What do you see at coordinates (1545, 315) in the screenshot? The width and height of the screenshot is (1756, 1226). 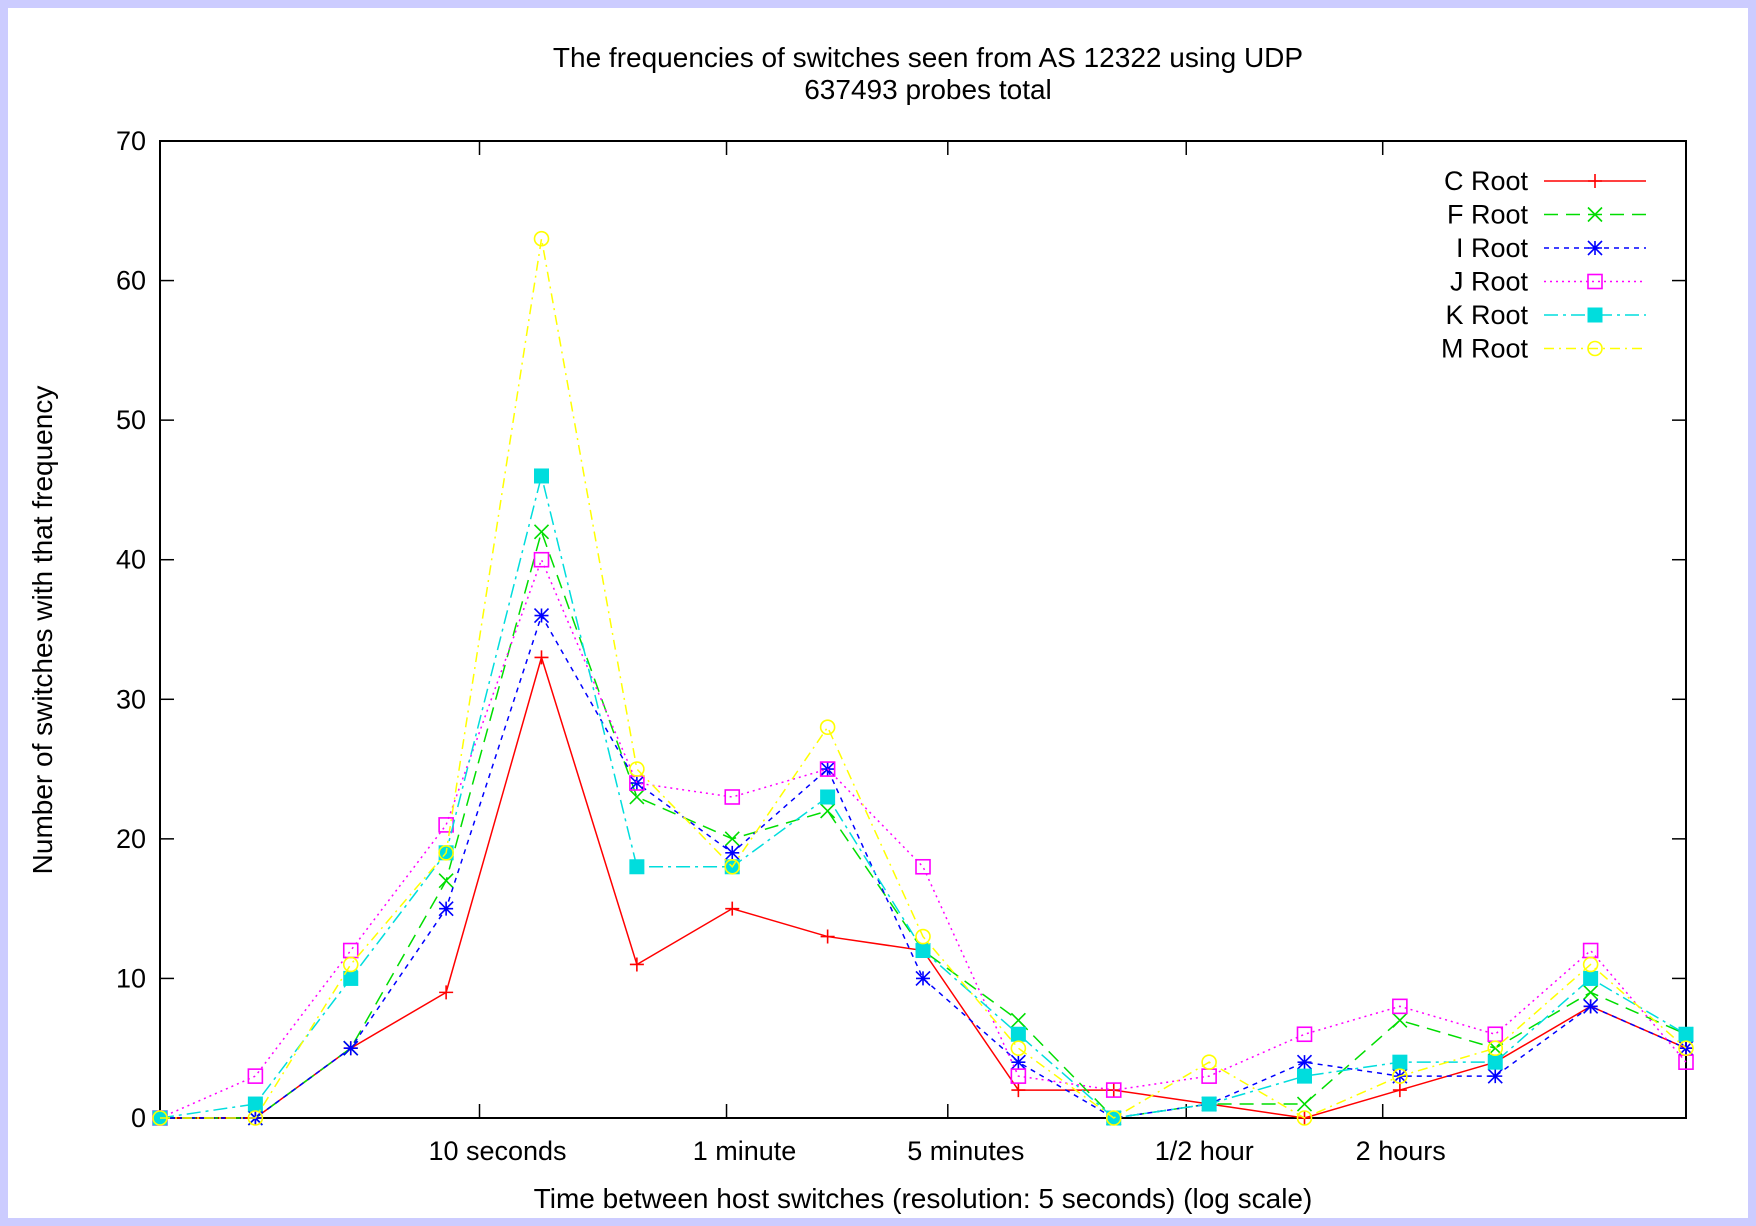 I see `legend-item: K Root` at bounding box center [1545, 315].